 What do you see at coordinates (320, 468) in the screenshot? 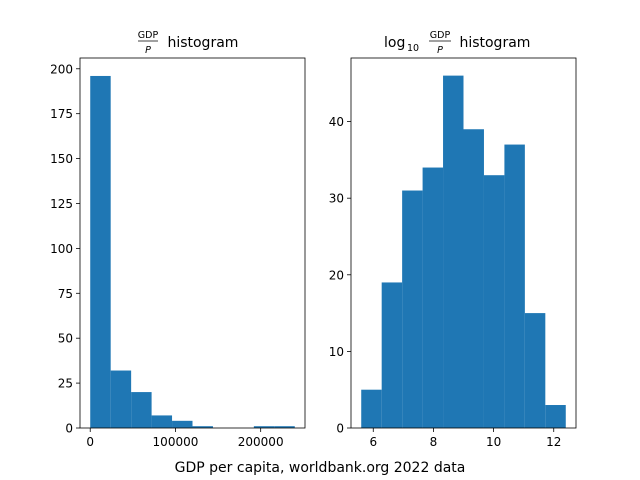
I see `figure-suptitle: GDP per capita, worldbank.org 2022 data` at bounding box center [320, 468].